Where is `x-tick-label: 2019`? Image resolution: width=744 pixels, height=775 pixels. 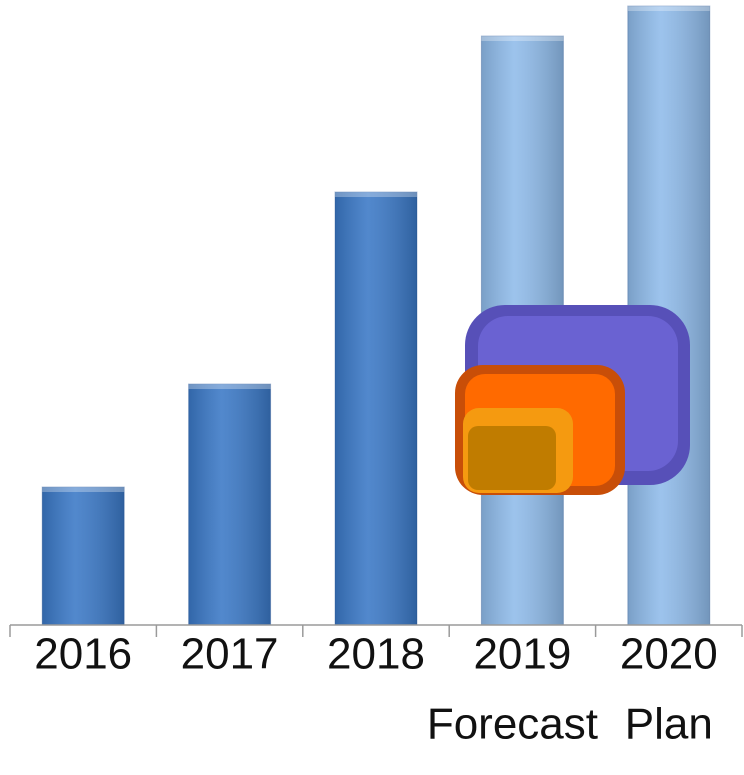 x-tick-label: 2019 is located at coordinates (522, 654).